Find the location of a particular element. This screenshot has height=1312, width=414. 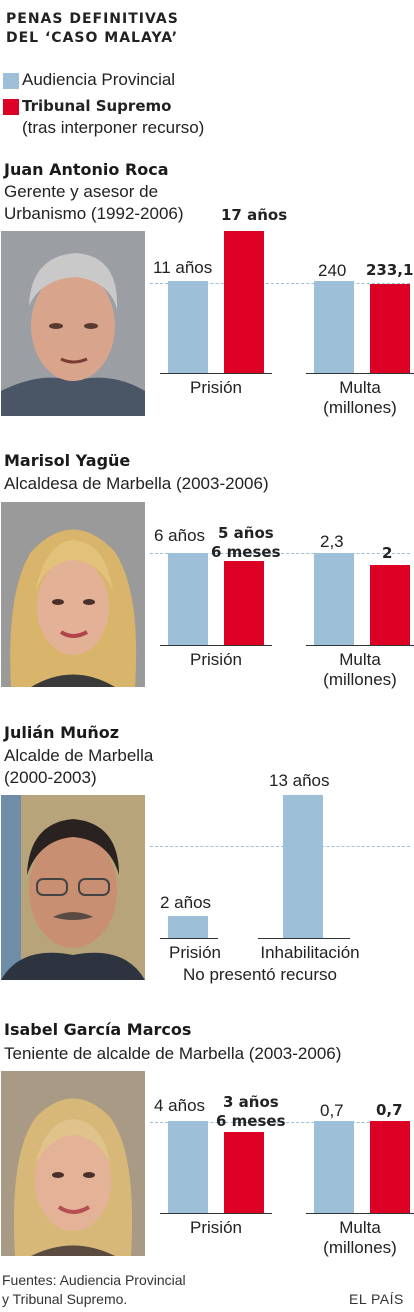

person-role-munoz-1: Alcalde de Marbella is located at coordinates (79, 755).